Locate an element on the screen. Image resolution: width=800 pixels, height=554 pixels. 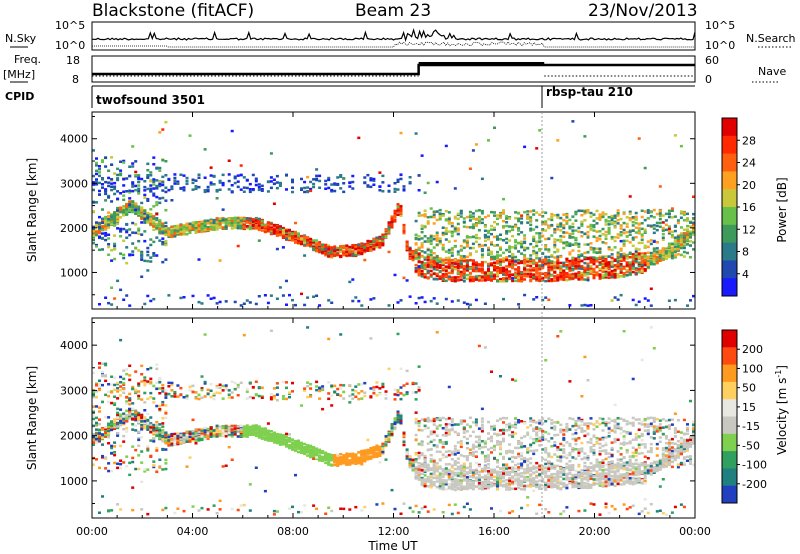
colorbar-cell is located at coordinates (729, 251).